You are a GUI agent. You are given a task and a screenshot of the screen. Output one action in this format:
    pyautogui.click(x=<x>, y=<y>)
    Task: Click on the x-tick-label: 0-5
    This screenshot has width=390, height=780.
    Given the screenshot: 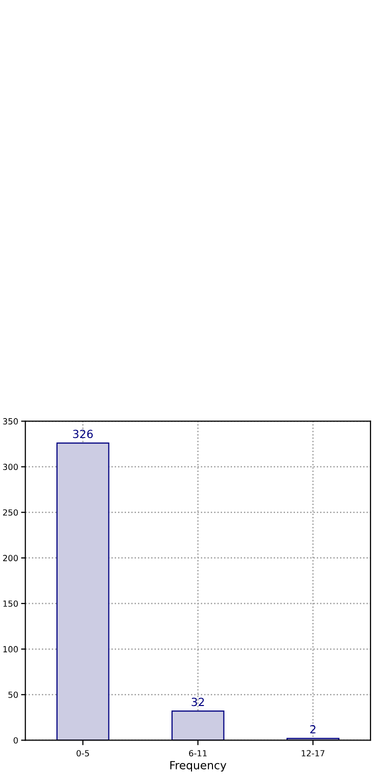 What is the action you would take?
    pyautogui.click(x=82, y=753)
    